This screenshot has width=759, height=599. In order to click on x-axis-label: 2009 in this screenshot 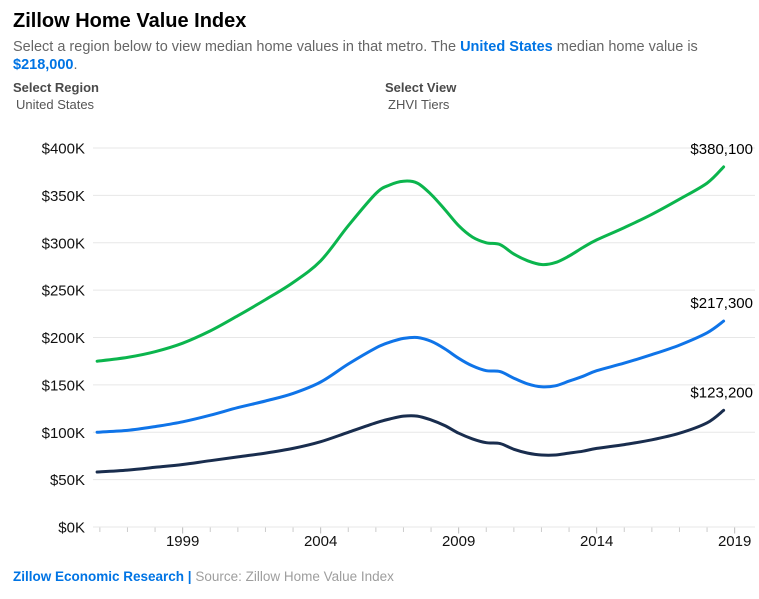, I will do `click(458, 541)`.